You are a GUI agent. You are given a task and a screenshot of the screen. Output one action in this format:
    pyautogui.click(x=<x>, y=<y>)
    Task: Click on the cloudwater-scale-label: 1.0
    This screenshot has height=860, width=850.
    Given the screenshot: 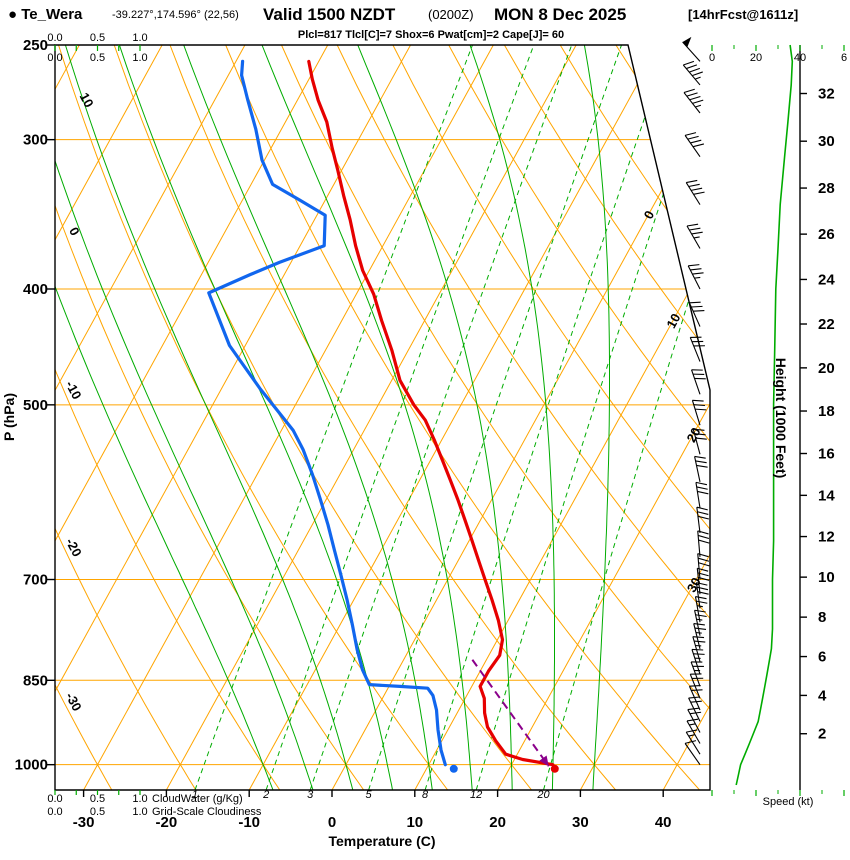 What is the action you would take?
    pyautogui.click(x=139, y=799)
    